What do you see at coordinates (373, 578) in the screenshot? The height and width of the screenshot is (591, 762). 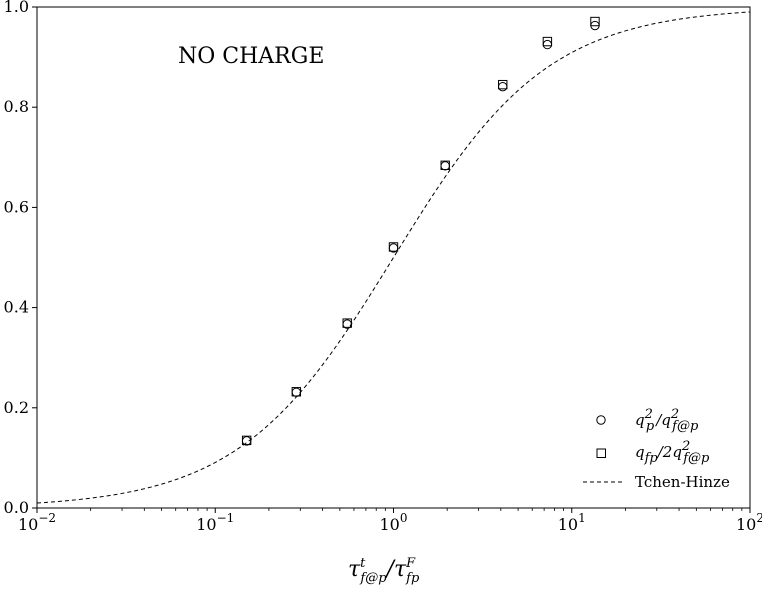 I see `xlabel-sub: f@p` at bounding box center [373, 578].